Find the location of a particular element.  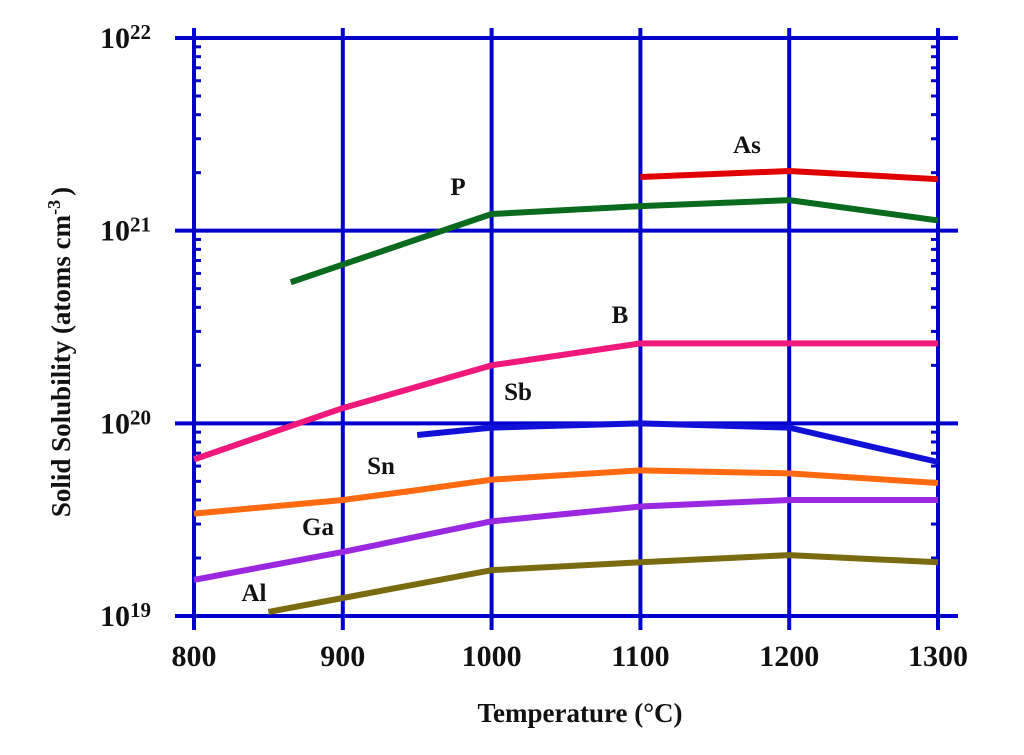

series-label-as: As is located at coordinates (747, 145).